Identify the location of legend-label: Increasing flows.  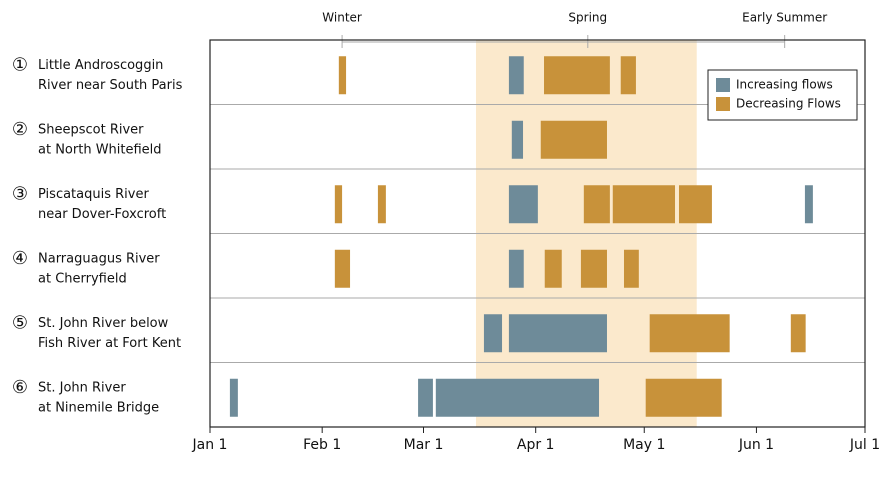
(784, 85).